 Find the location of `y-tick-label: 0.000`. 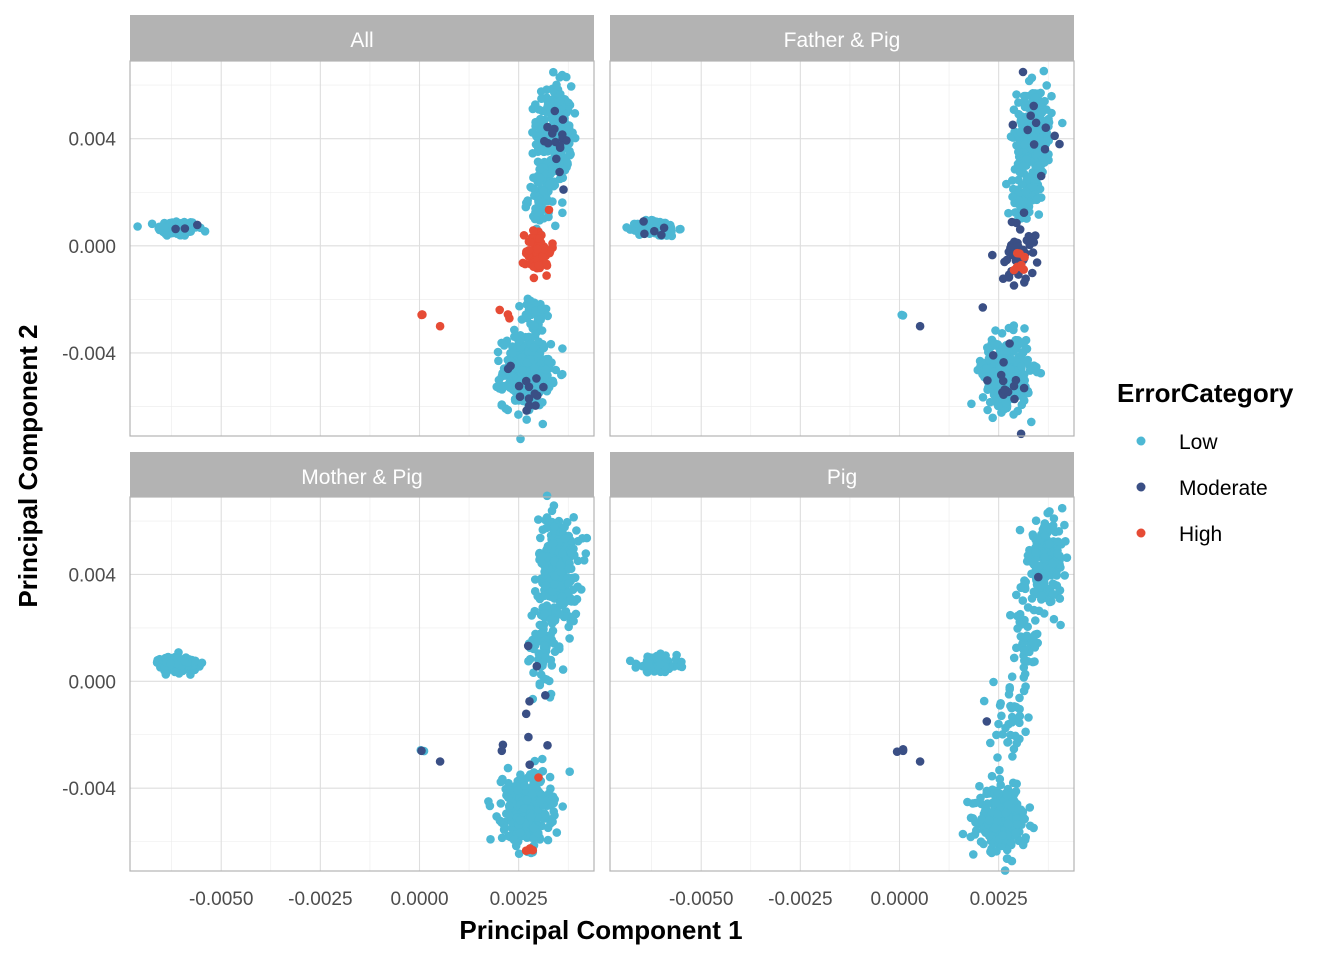

y-tick-label: 0.000 is located at coordinates (92, 682).